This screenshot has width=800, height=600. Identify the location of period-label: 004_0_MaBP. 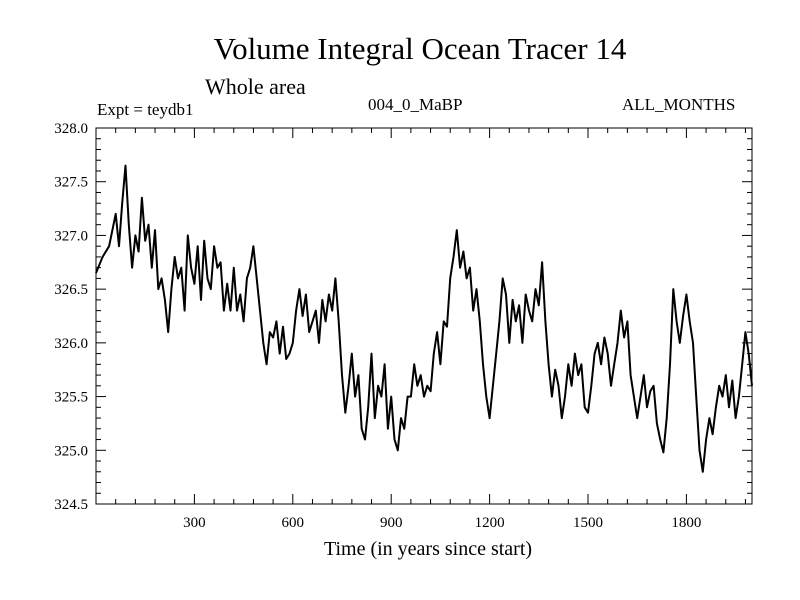
(415, 104).